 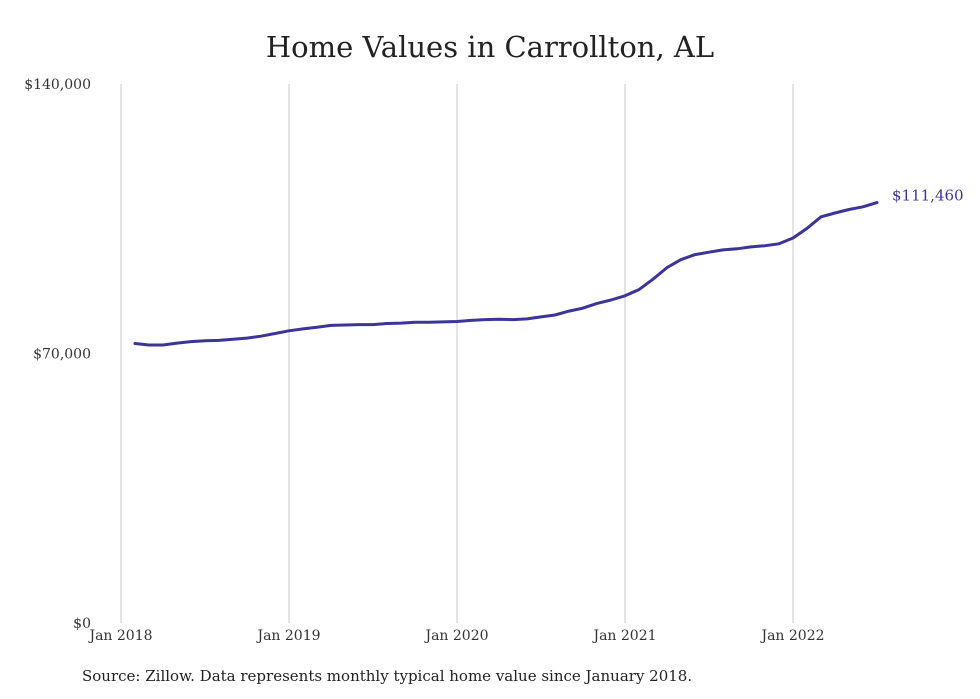 What do you see at coordinates (490, 47) in the screenshot?
I see `chart-title: Home Values in Carrollton, AL` at bounding box center [490, 47].